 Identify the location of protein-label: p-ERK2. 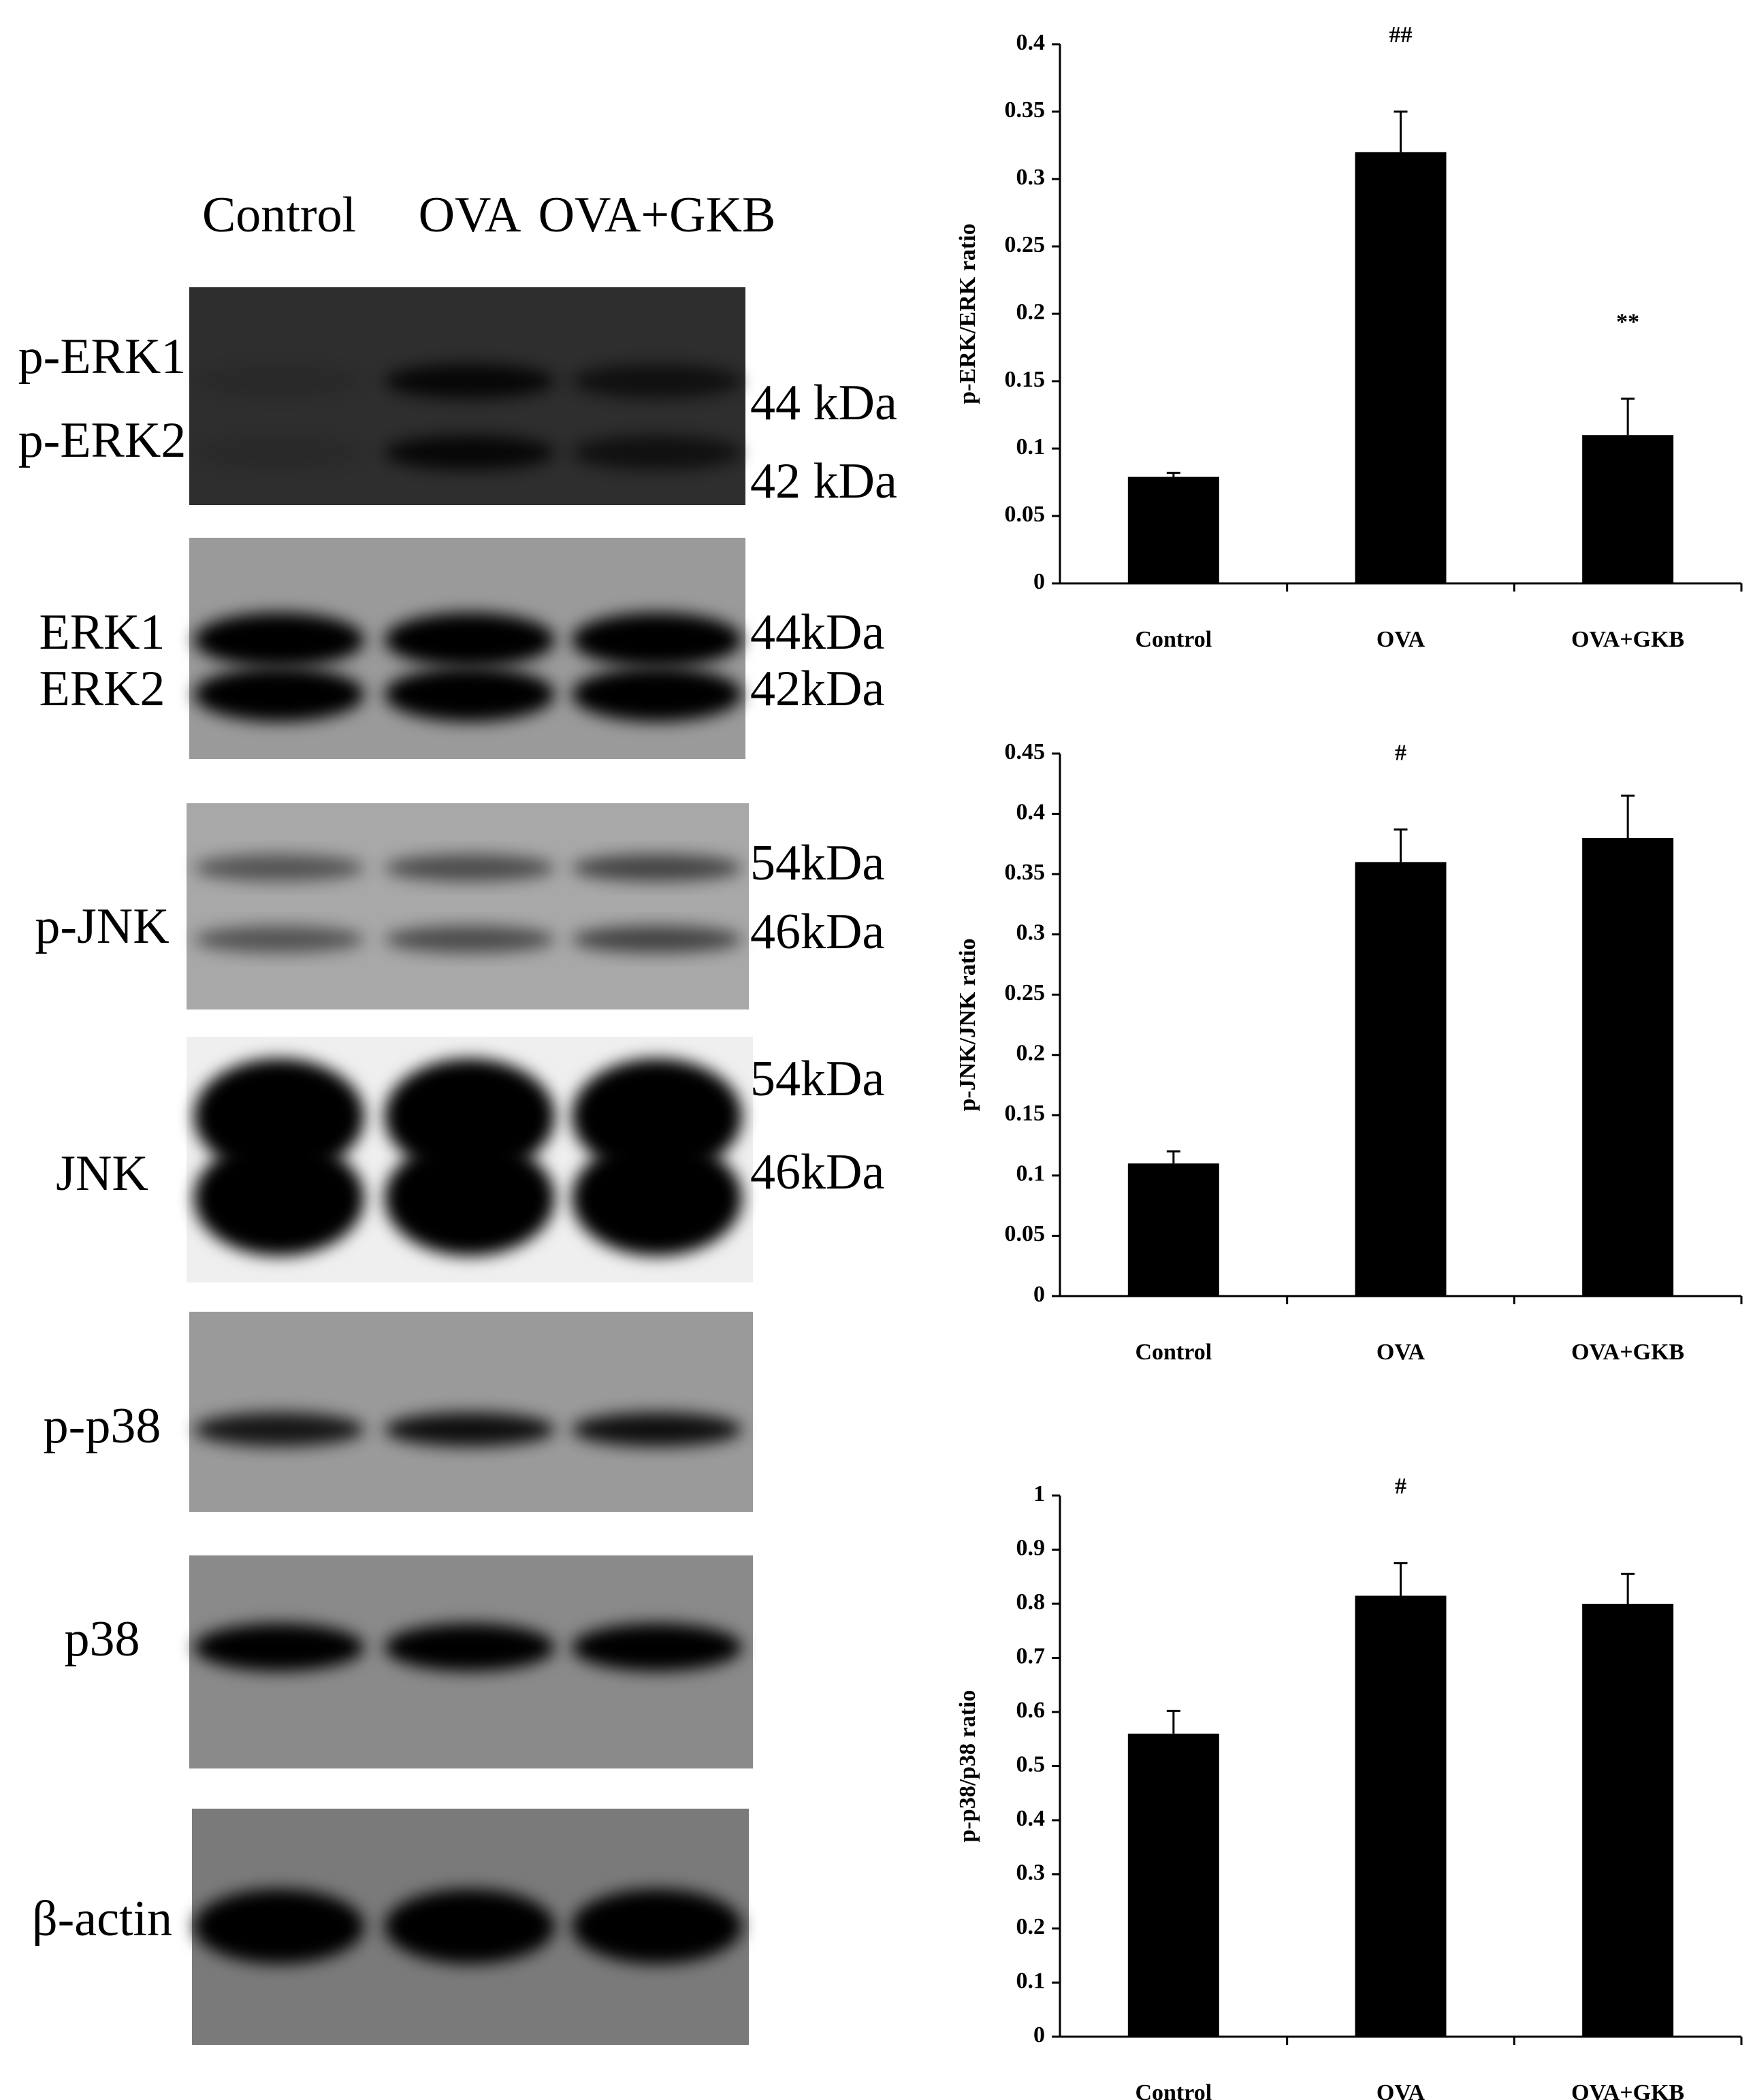
(102, 441).